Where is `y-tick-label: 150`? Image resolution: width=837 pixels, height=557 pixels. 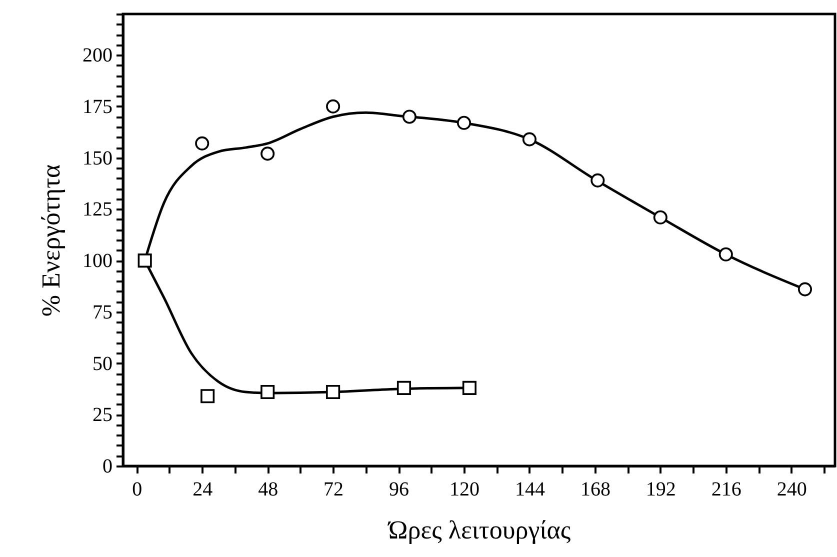 y-tick-label: 150 is located at coordinates (97, 158).